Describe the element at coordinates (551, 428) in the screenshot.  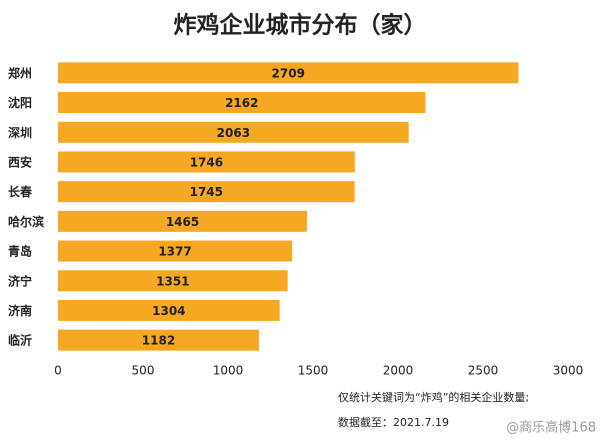
I see `watermark: @商乐高博168` at that location.